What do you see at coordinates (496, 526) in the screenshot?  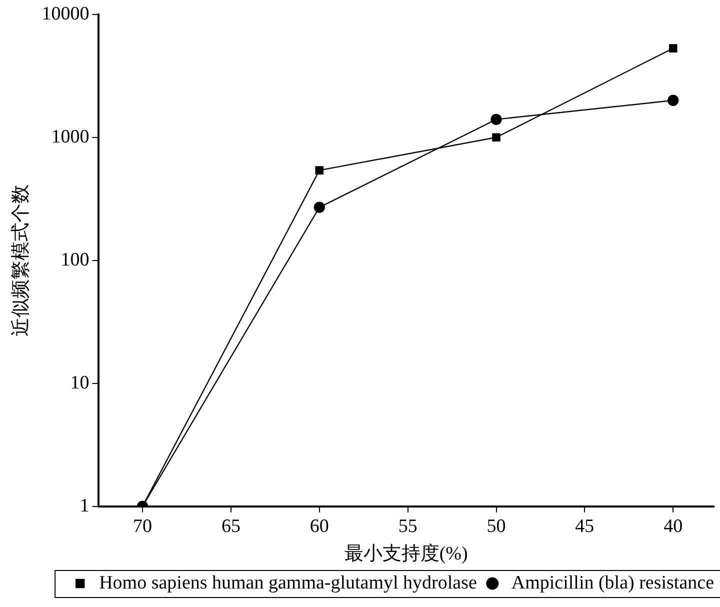 I see `x-tick-label: 50` at bounding box center [496, 526].